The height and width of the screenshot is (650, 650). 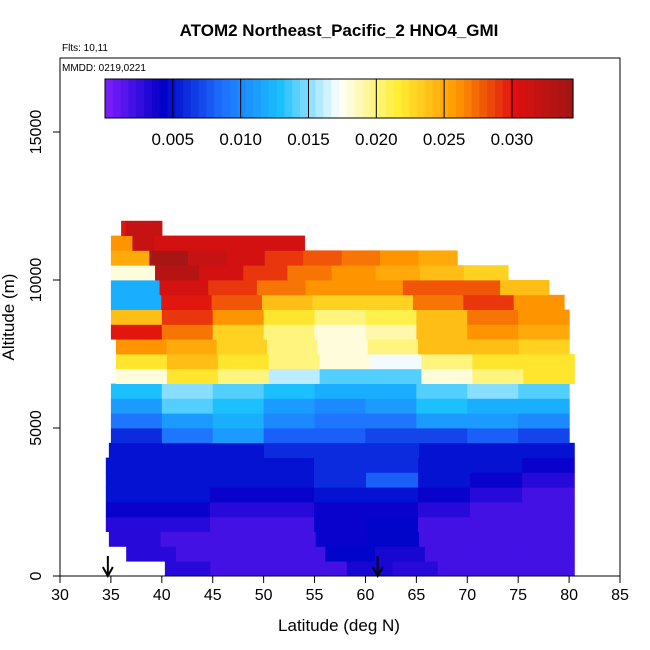 What do you see at coordinates (240, 139) in the screenshot?
I see `colorbar-tick-label: 0.010` at bounding box center [240, 139].